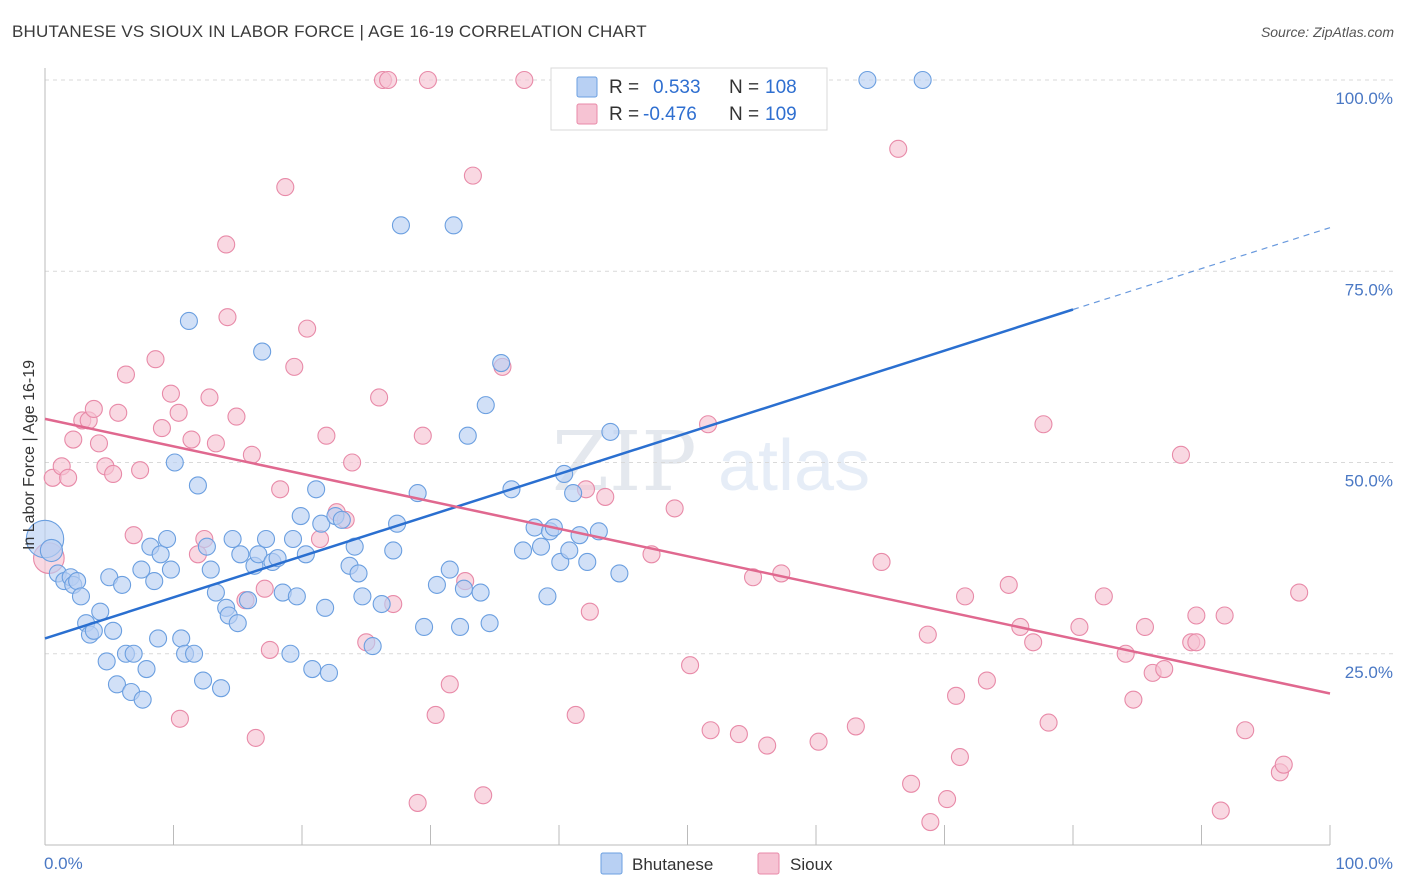 This screenshot has height=892, width=1406. What do you see at coordinates (624, 114) in the screenshot?
I see `legend-r-label-sioux: R =` at bounding box center [624, 114].